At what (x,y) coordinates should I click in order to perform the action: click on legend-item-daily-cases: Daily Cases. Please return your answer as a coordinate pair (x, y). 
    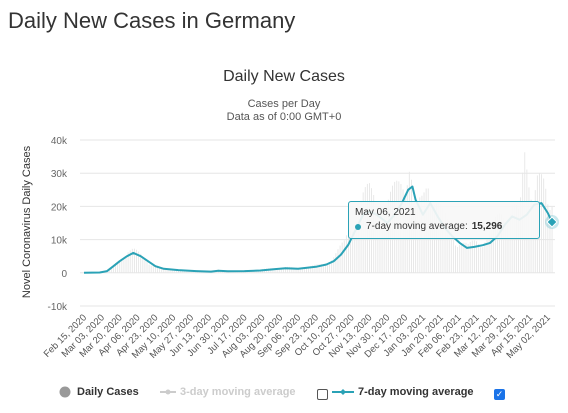
    Looking at the image, I should click on (98, 392).